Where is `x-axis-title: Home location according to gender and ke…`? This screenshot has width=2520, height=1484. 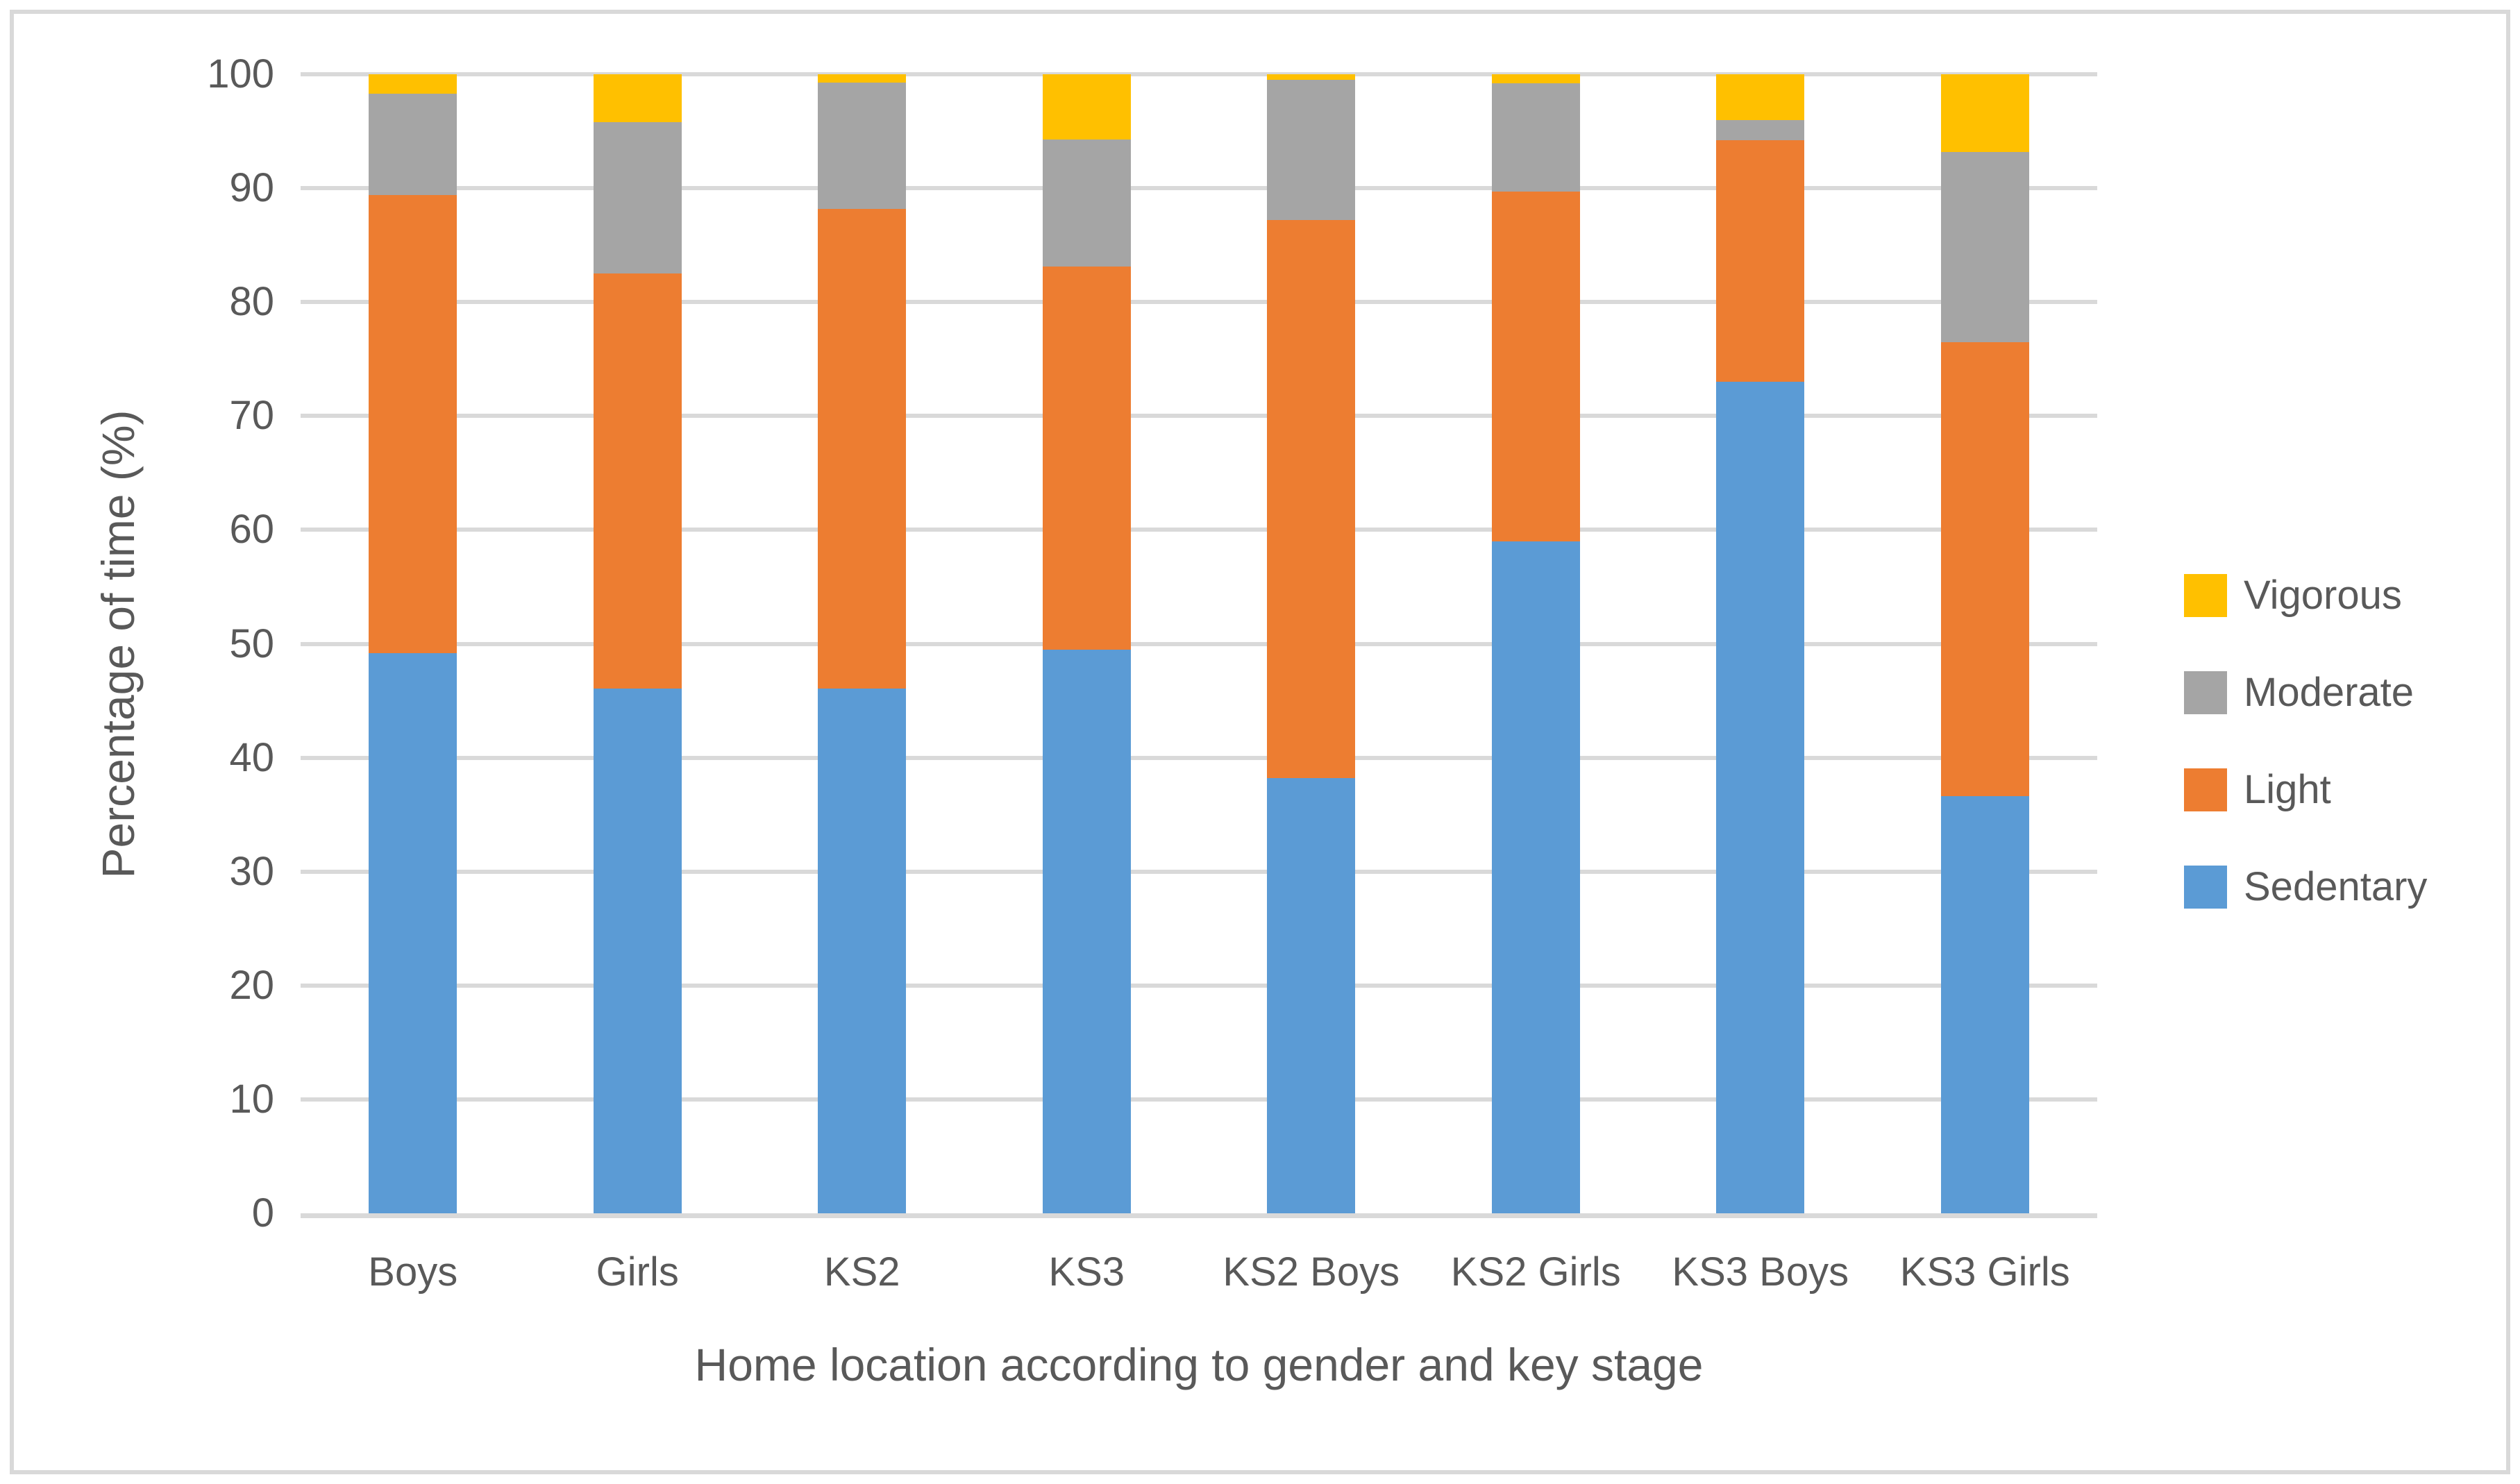
x-axis-title: Home location according to gender and ke… is located at coordinates (1199, 1364).